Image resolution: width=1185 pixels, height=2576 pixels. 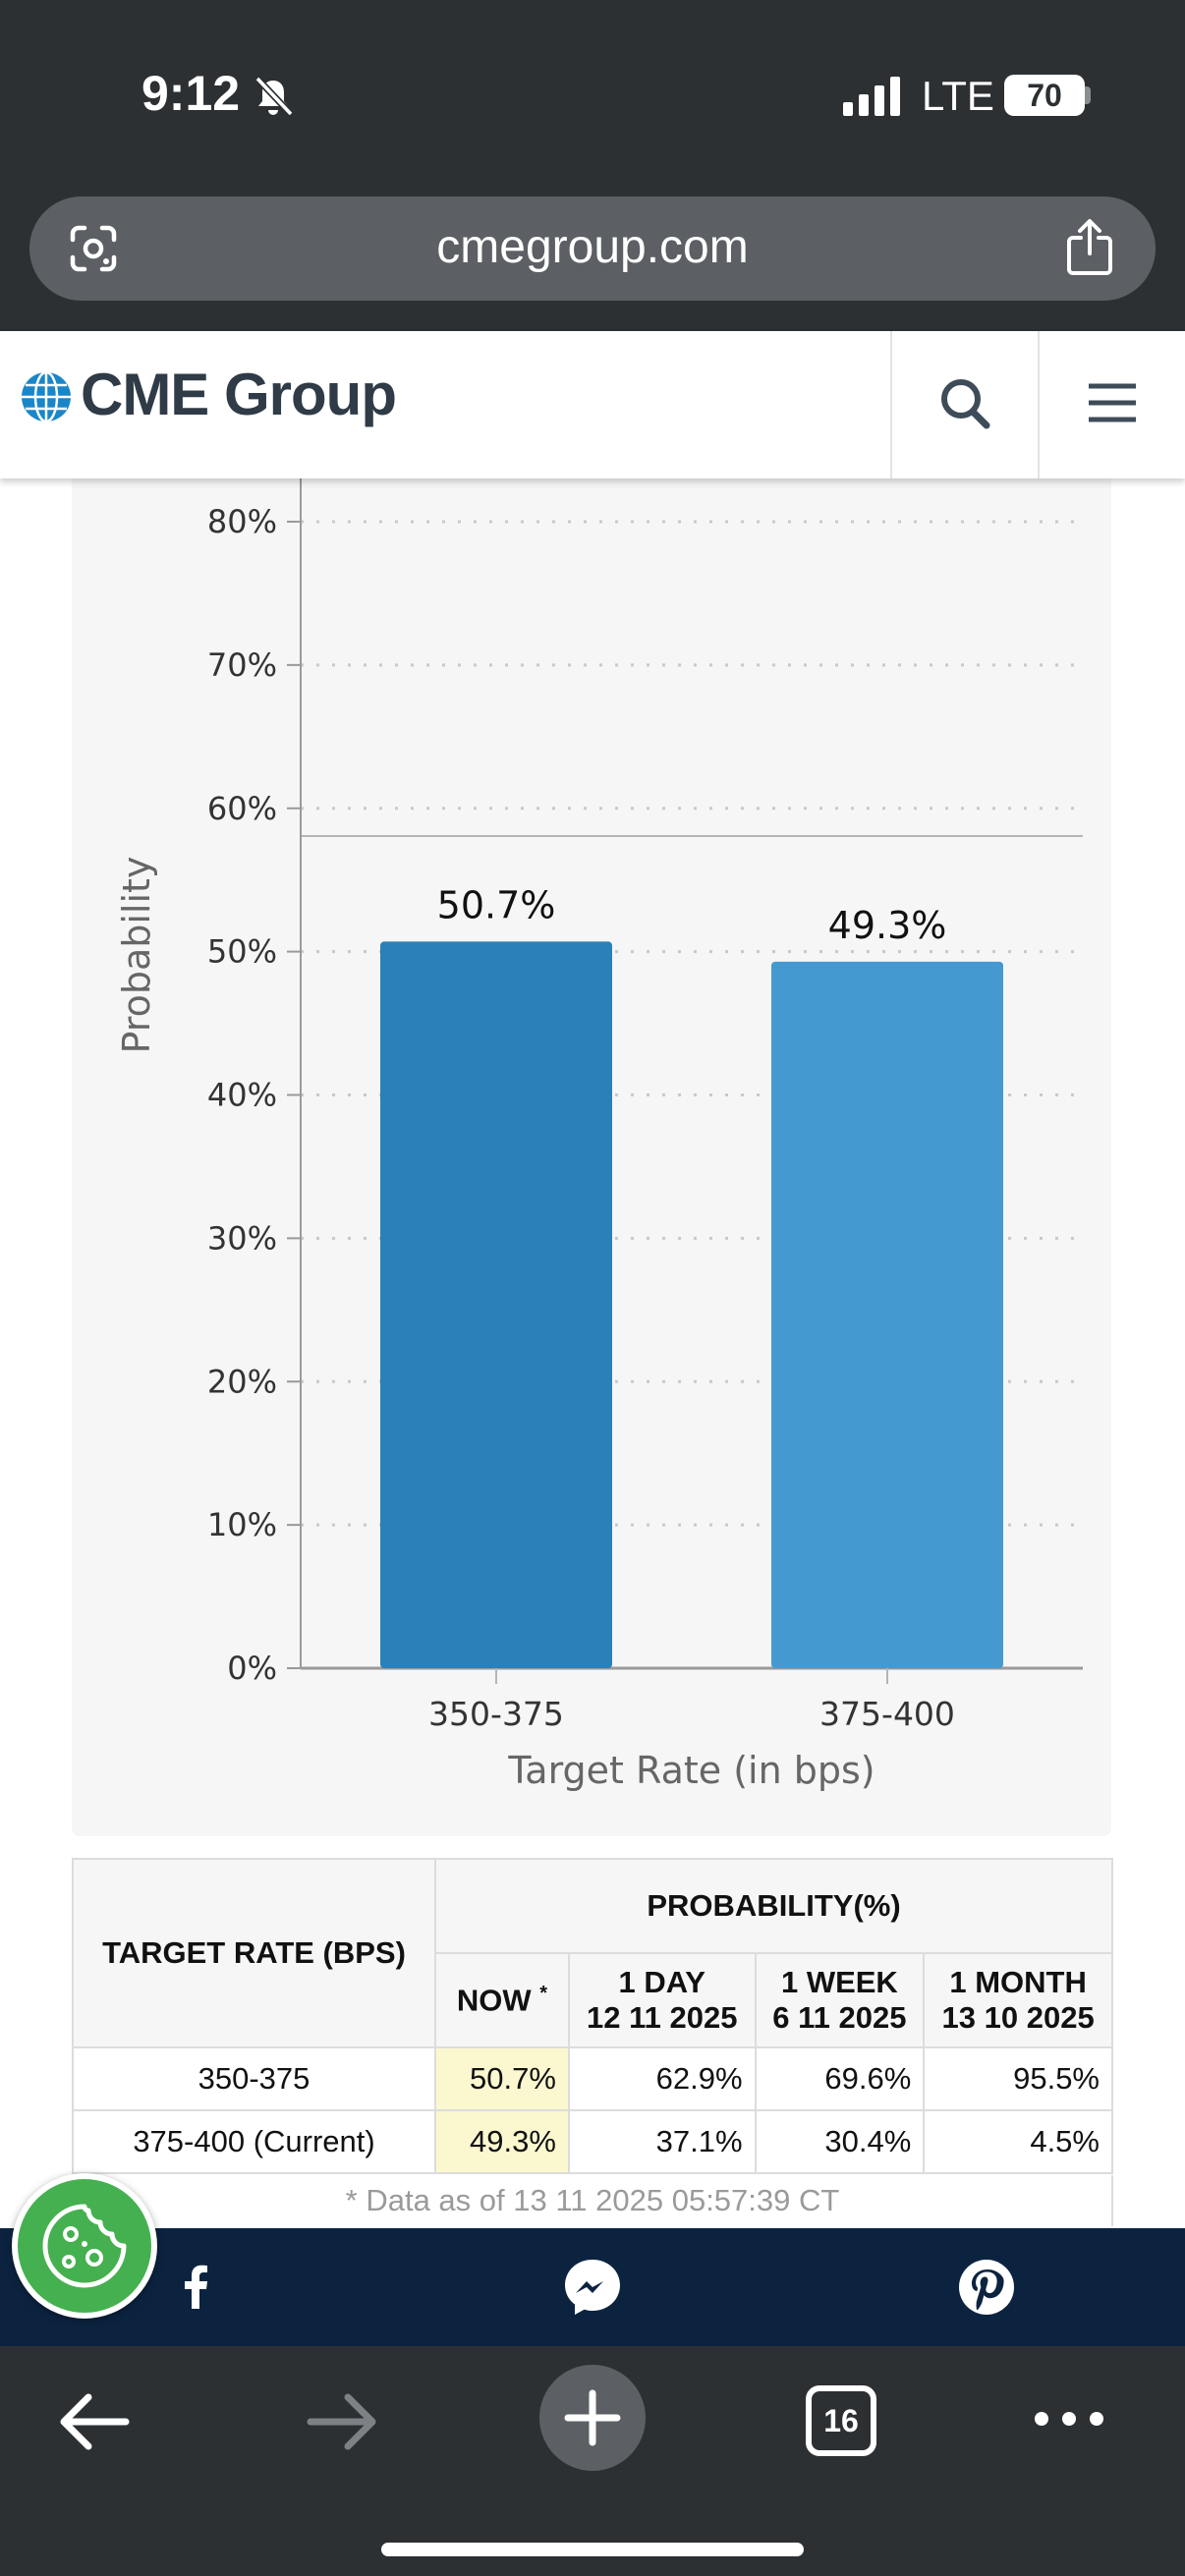 I want to click on row-1-week: 30.4%, so click(x=840, y=2141).